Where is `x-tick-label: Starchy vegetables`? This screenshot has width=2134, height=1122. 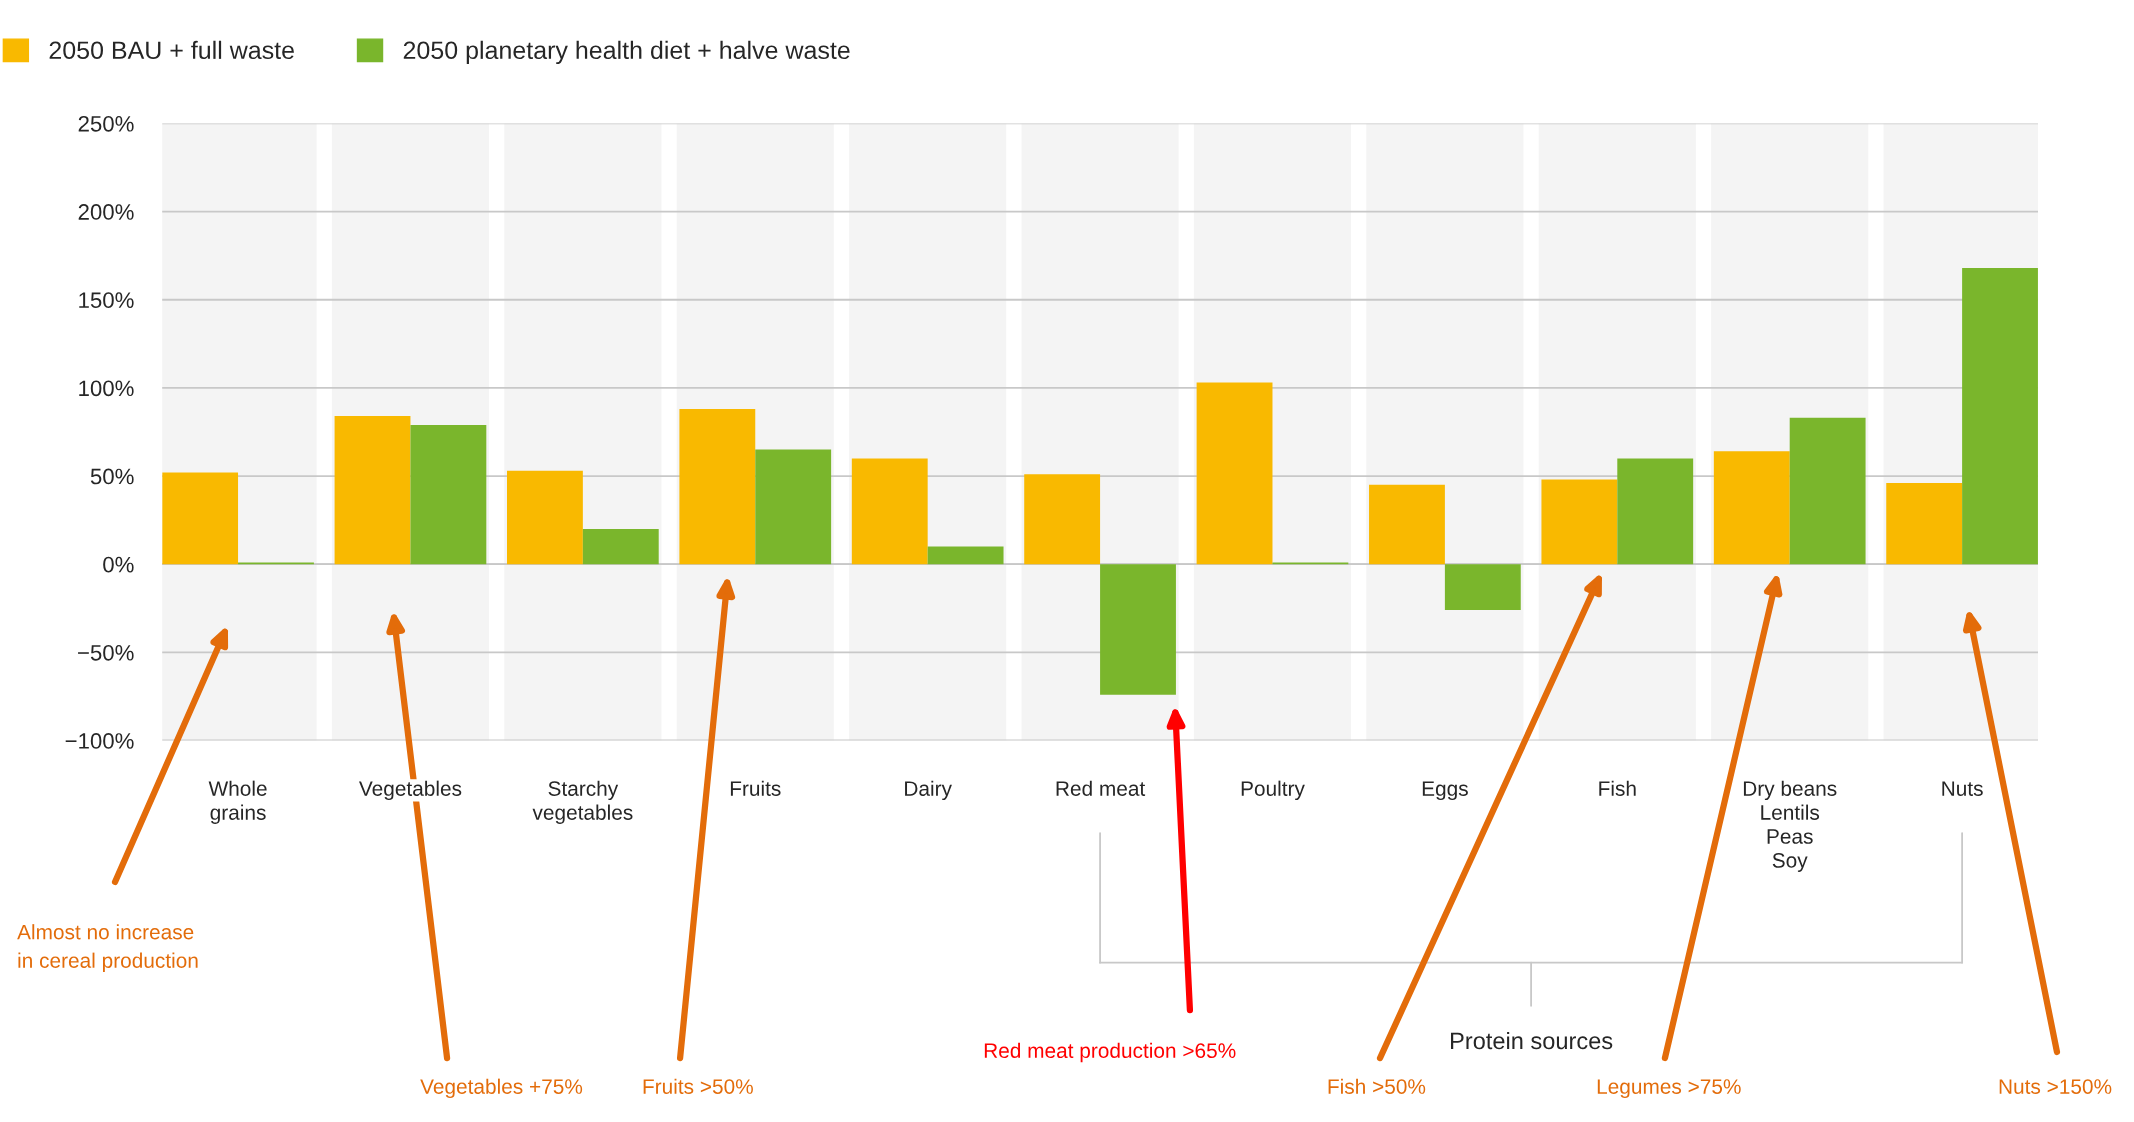
x-tick-label: Starchy vegetables is located at coordinates (582, 802).